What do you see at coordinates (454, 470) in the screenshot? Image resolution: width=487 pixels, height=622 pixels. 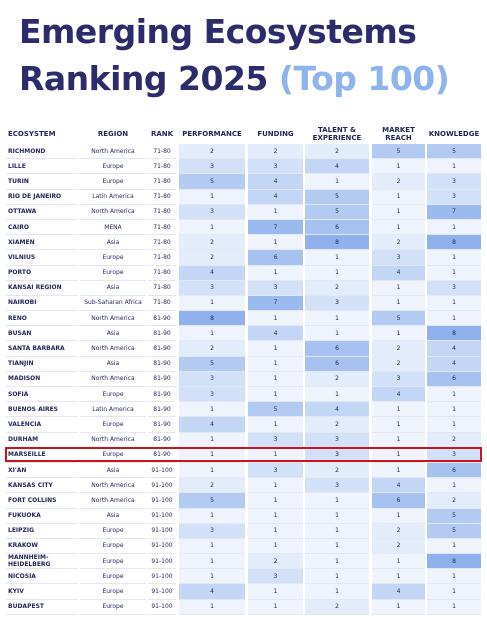 I see `knowledge-score-cell: 6` at bounding box center [454, 470].